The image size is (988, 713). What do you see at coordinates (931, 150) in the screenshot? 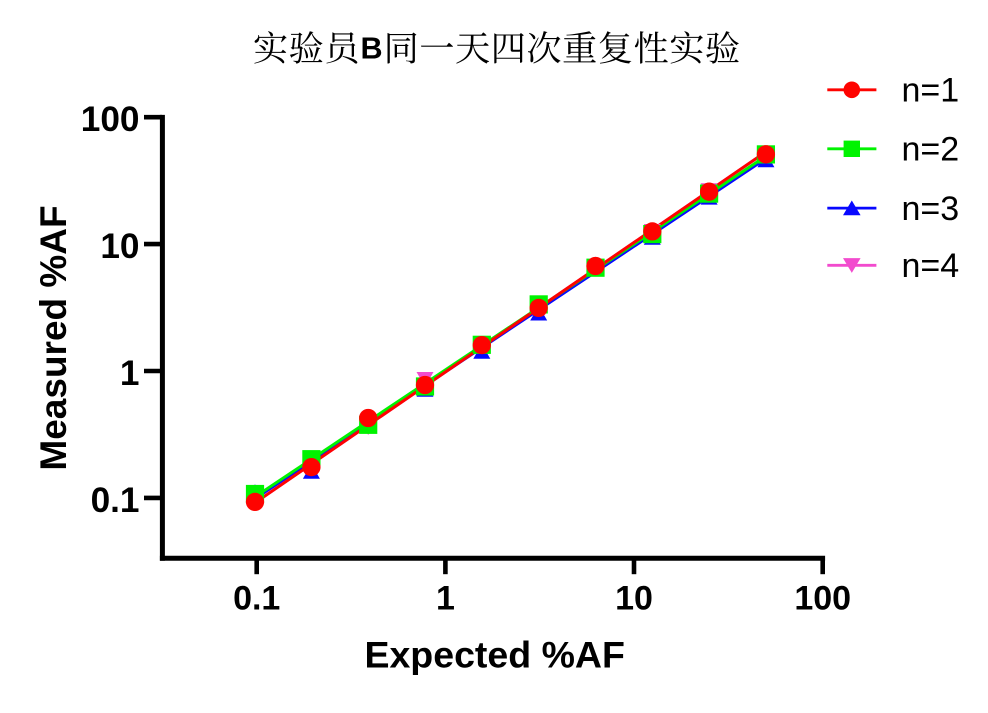
I see `svg-text: n=2` at bounding box center [931, 150].